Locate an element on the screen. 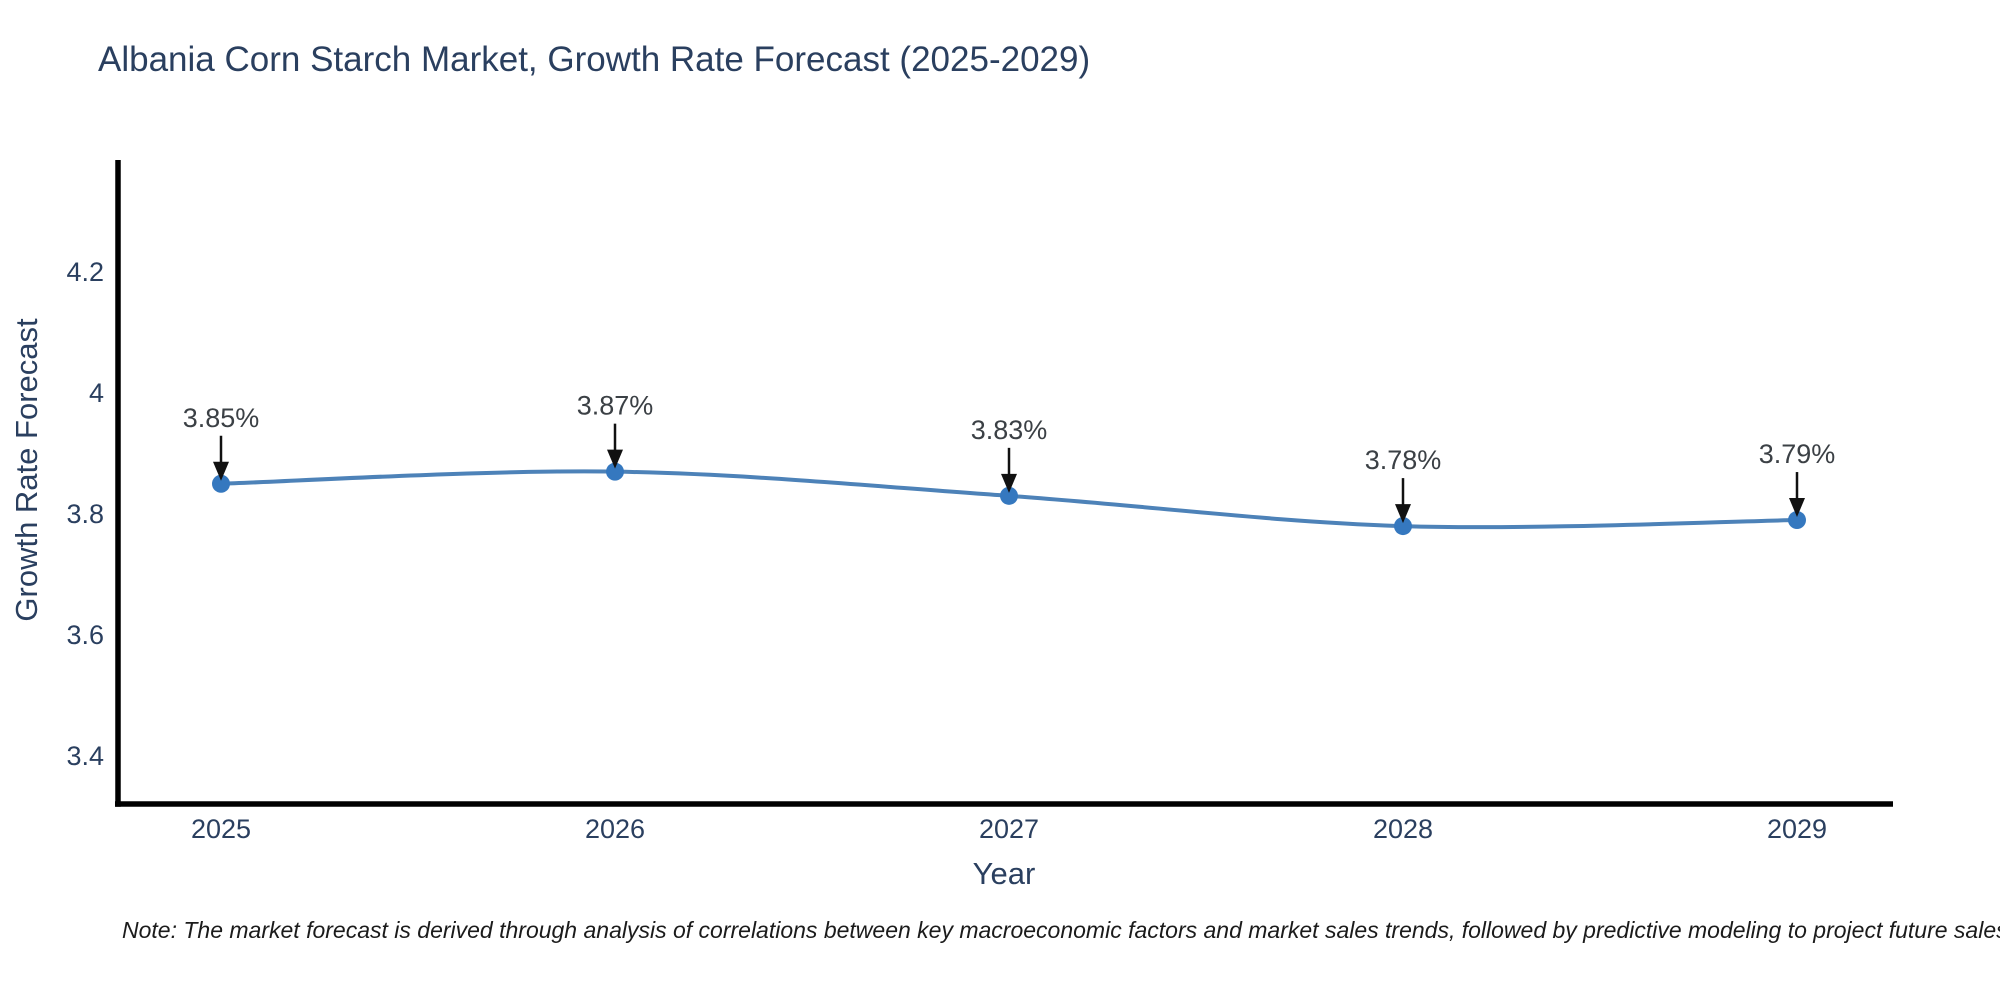  data-point-label: 3.78% is located at coordinates (1403, 460).